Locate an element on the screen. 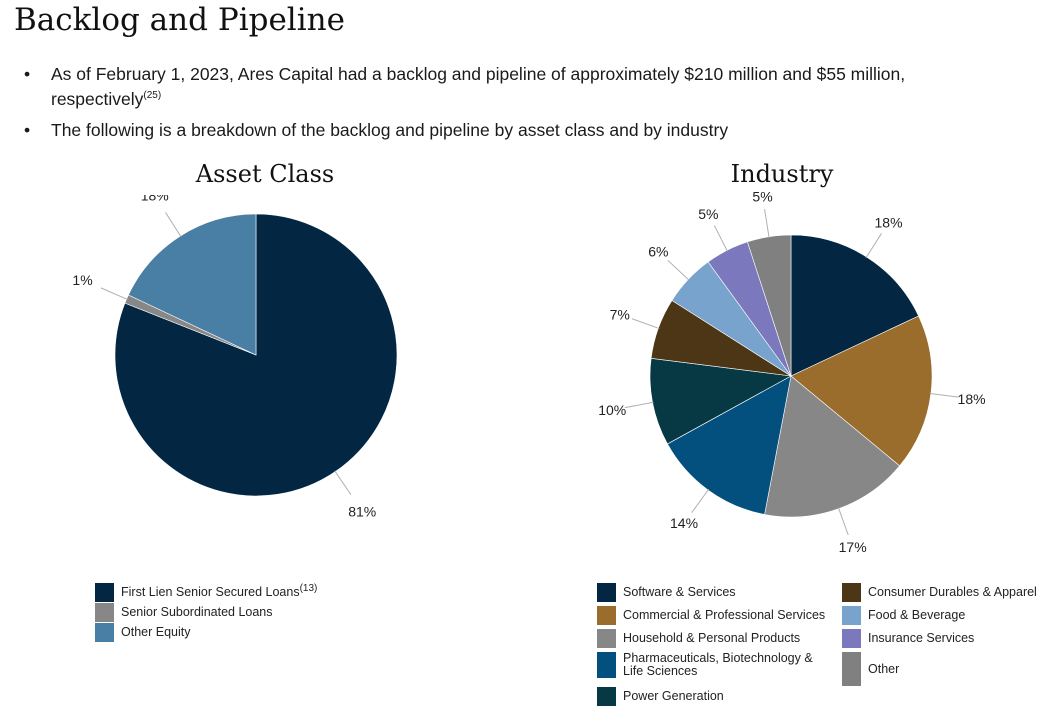  data-label-senior-subordinated-loans: 1% is located at coordinates (82, 280).